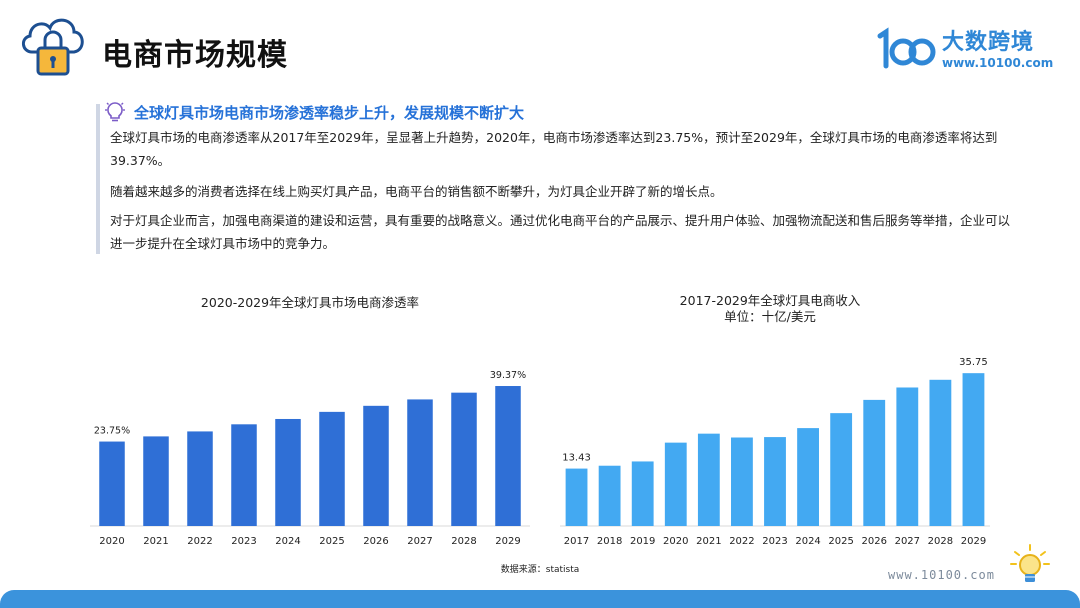 The image size is (1080, 608). Describe the element at coordinates (988, 42) in the screenshot. I see `brand-name: 大数跨境` at that location.